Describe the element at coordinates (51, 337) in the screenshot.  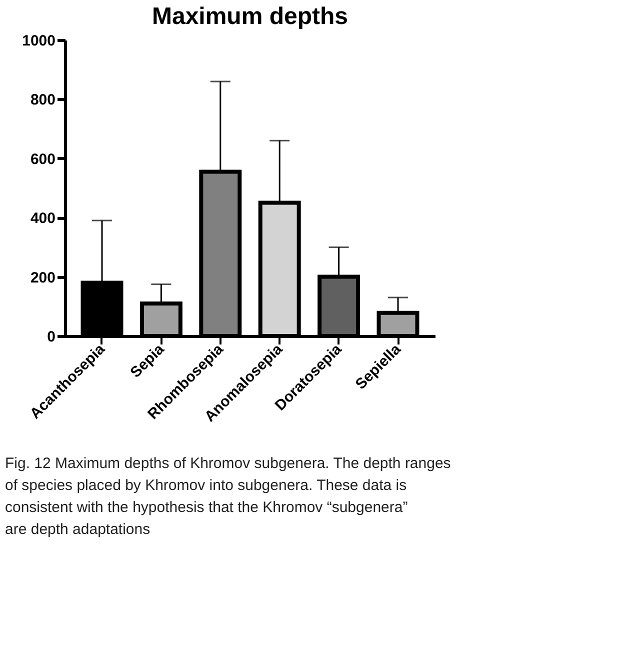
I see `y-tick-label: 0` at that location.